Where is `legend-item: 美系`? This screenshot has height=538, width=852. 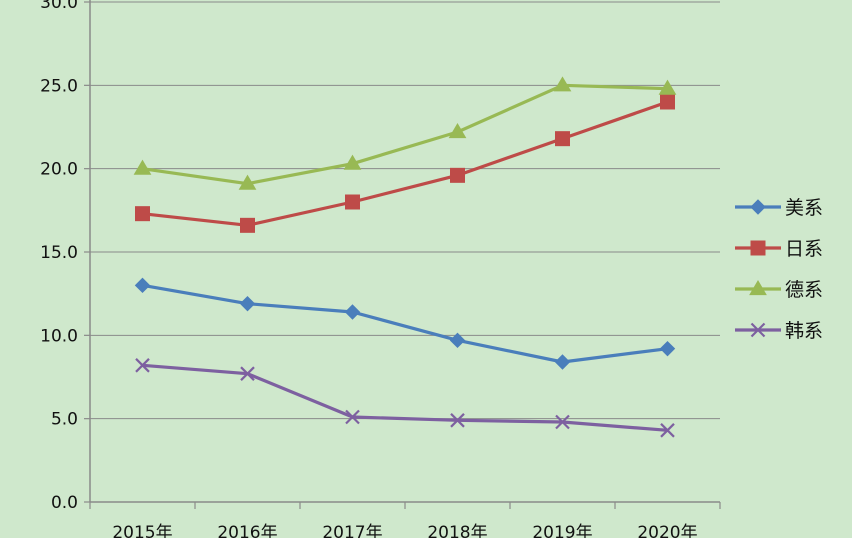
legend-item: 美系 is located at coordinates (779, 208).